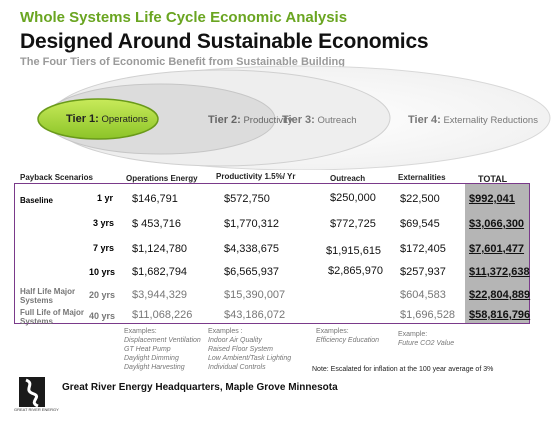 The height and width of the screenshot is (423, 560). I want to click on cell-outreach: $772,725, so click(353, 224).